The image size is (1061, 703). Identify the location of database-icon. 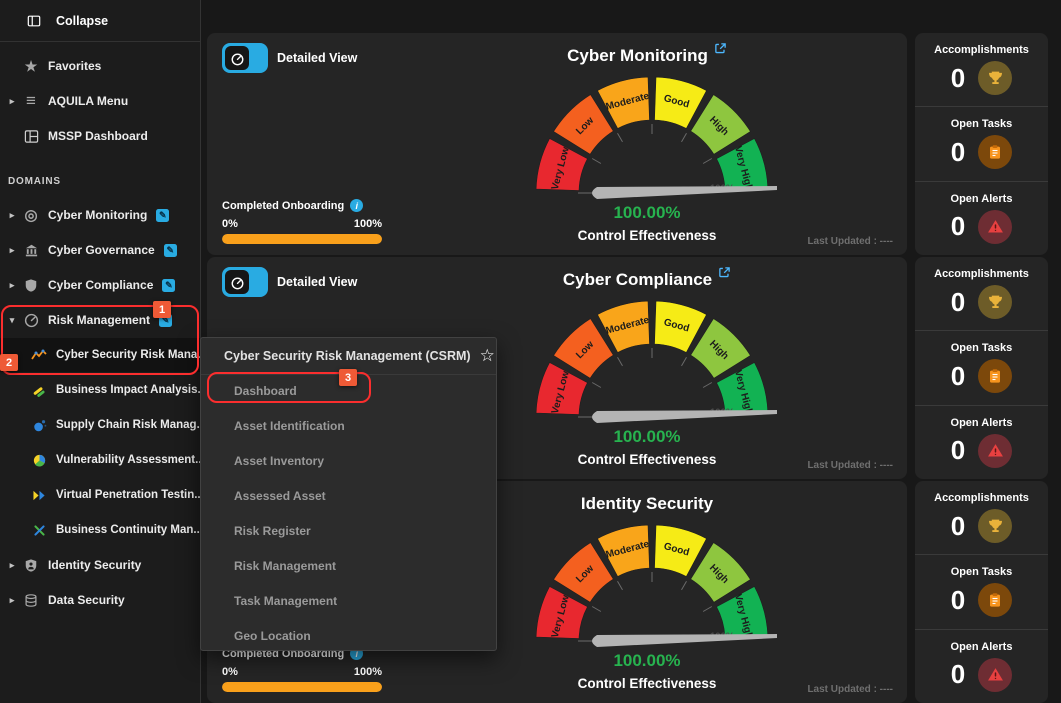
(31, 600).